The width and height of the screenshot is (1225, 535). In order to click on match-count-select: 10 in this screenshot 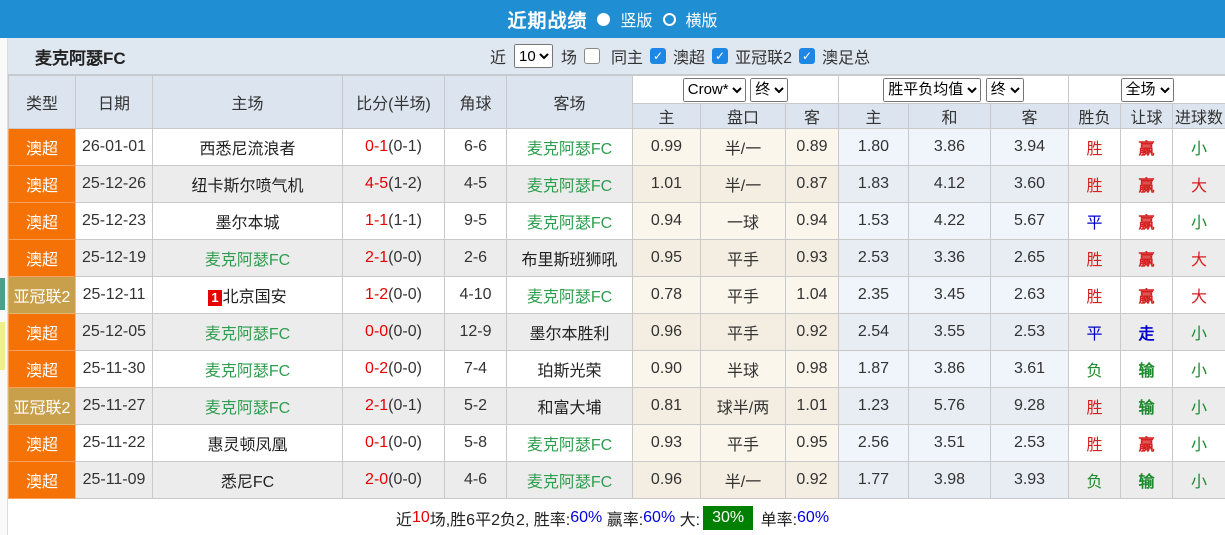, I will do `click(534, 56)`.